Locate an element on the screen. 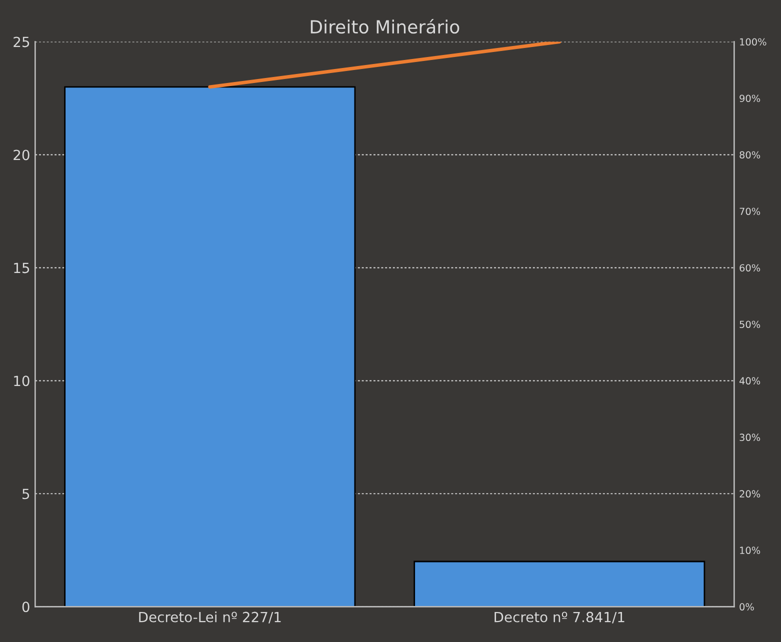  y2-tick-label: 50% is located at coordinates (750, 324).